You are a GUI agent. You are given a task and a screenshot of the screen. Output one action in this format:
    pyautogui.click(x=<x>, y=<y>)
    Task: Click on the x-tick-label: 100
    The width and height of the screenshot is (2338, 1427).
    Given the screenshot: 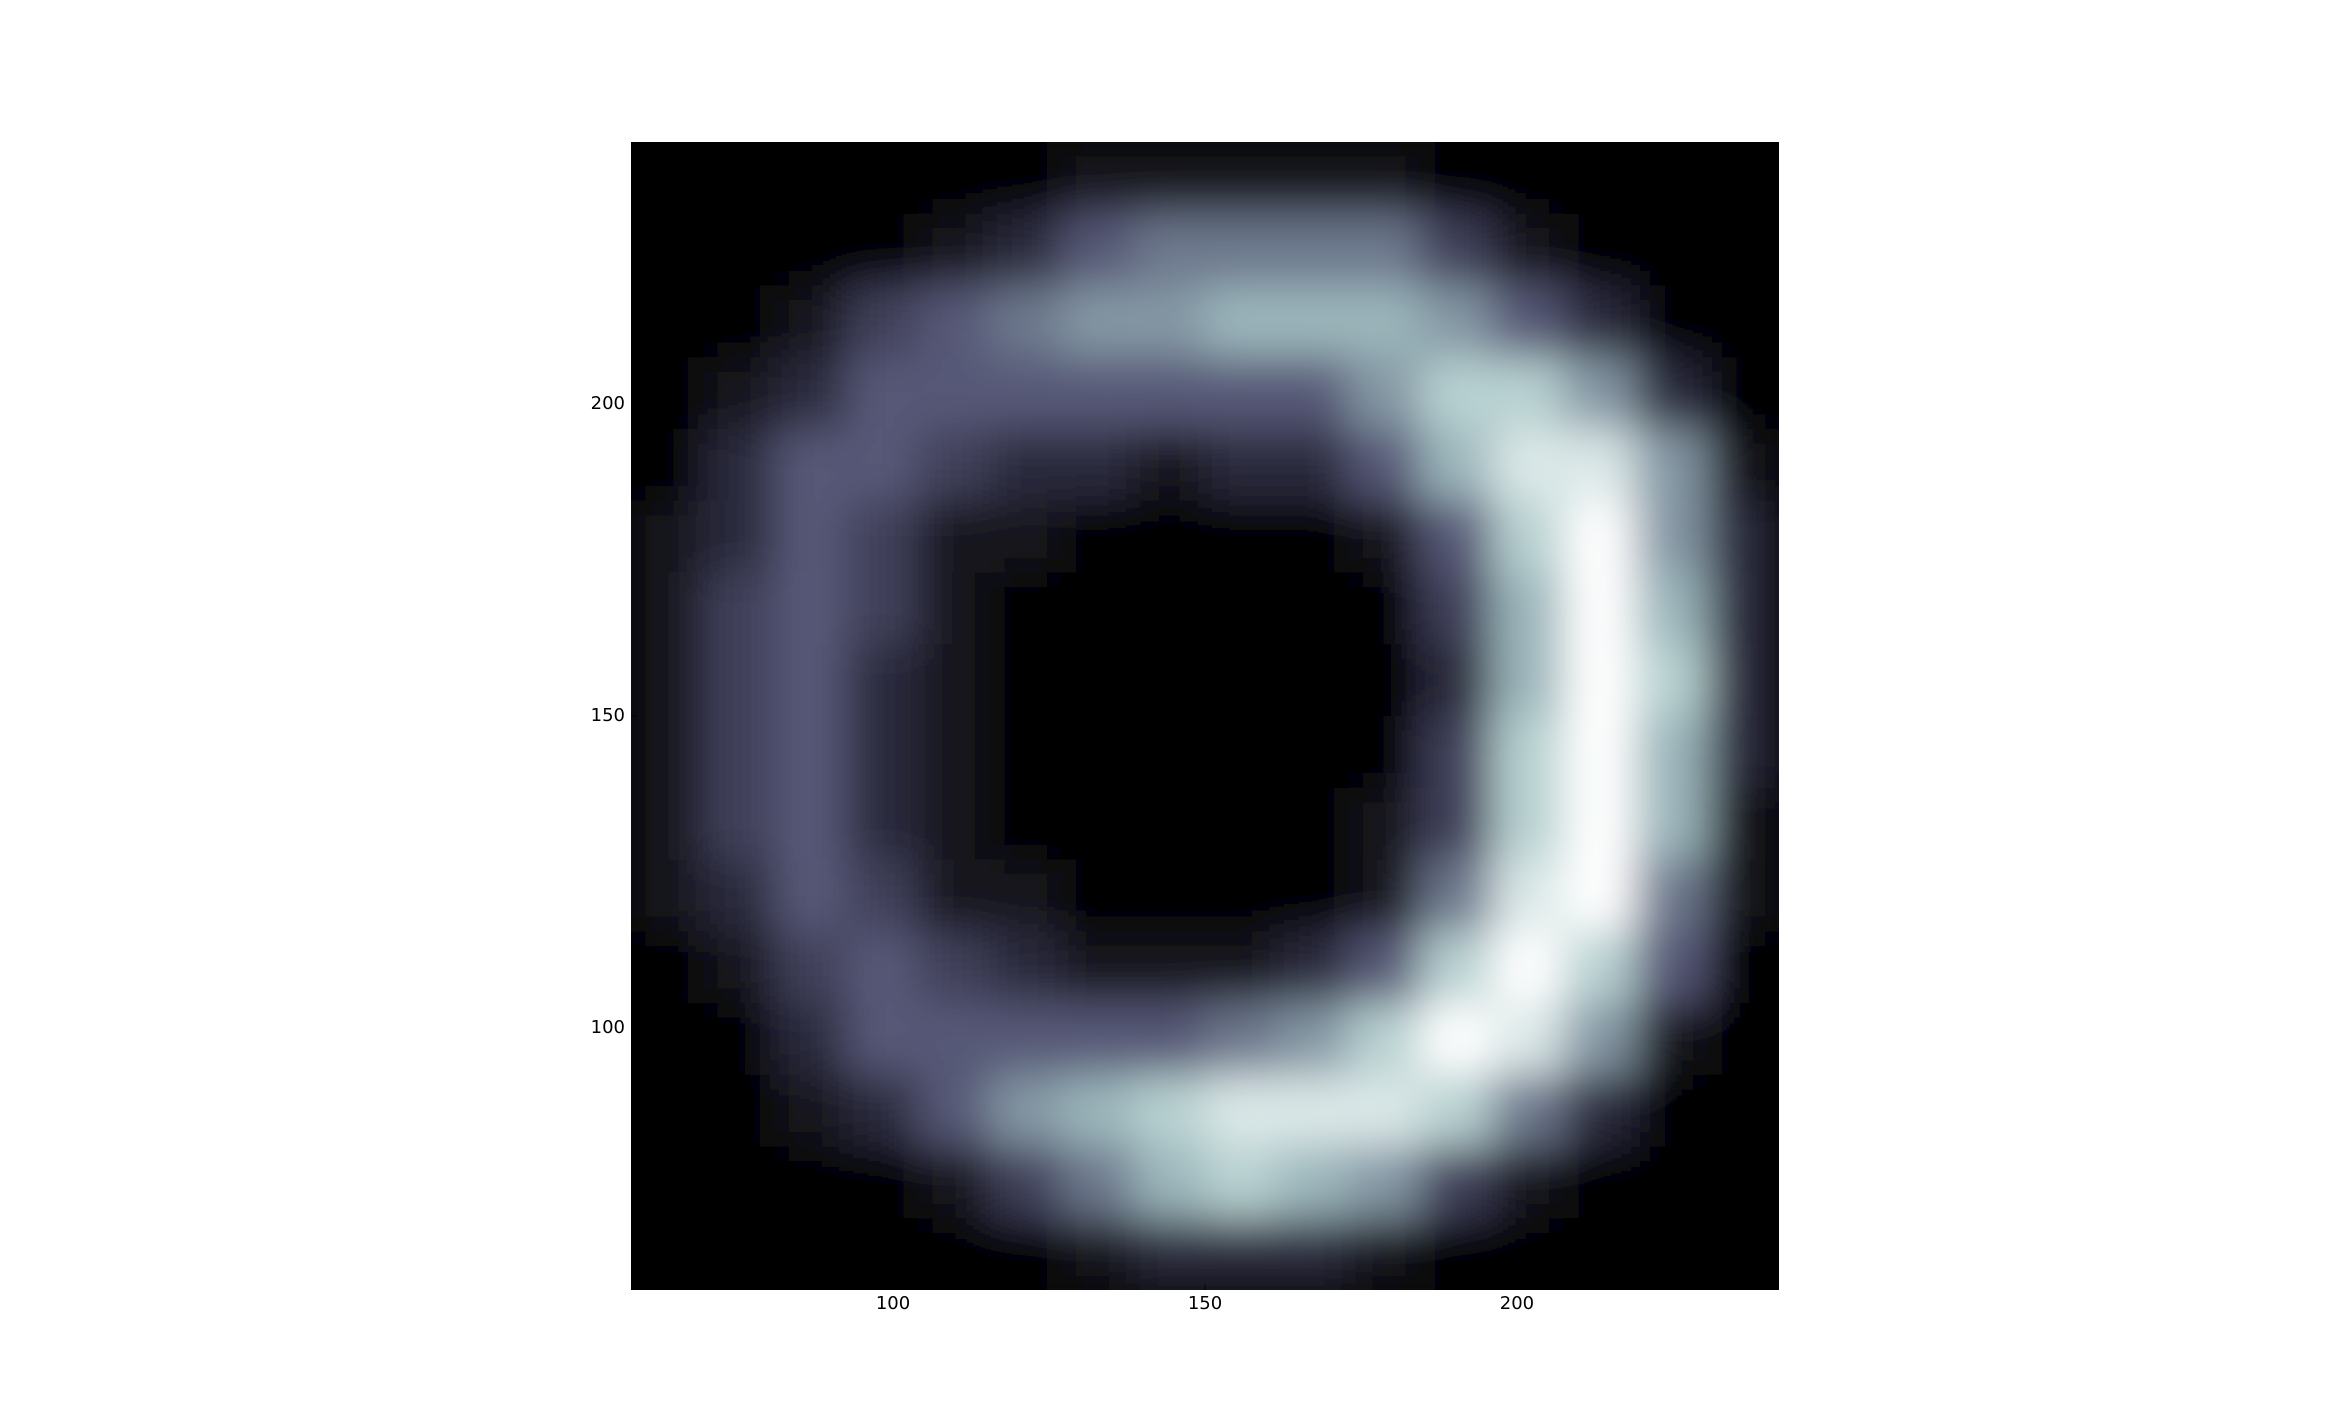 What is the action you would take?
    pyautogui.click(x=893, y=1303)
    